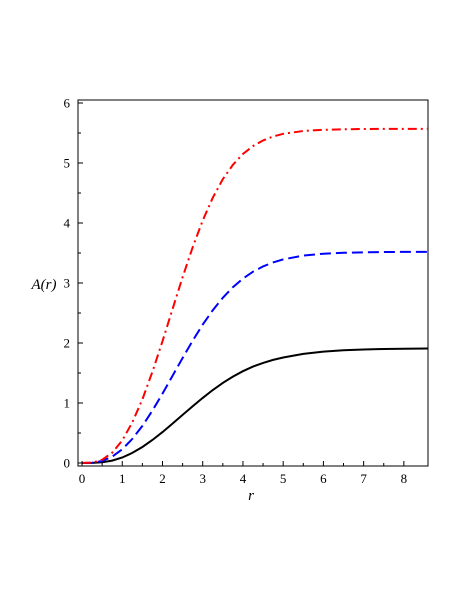  Describe the element at coordinates (67, 283) in the screenshot. I see `y-tick-label: 3` at that location.